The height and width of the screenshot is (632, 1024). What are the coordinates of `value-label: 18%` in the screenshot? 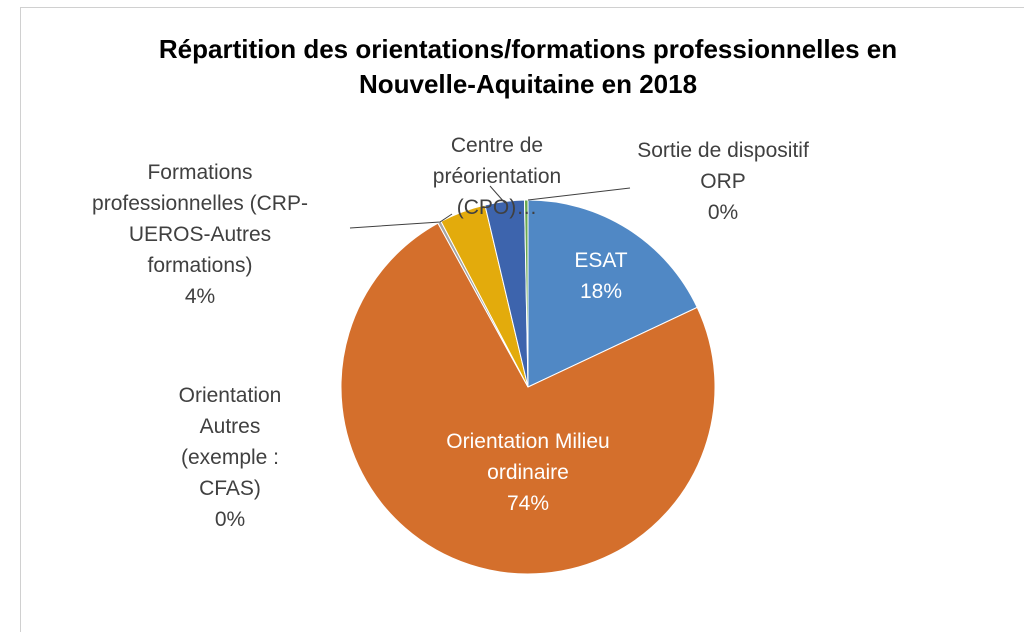 It's located at (601, 291).